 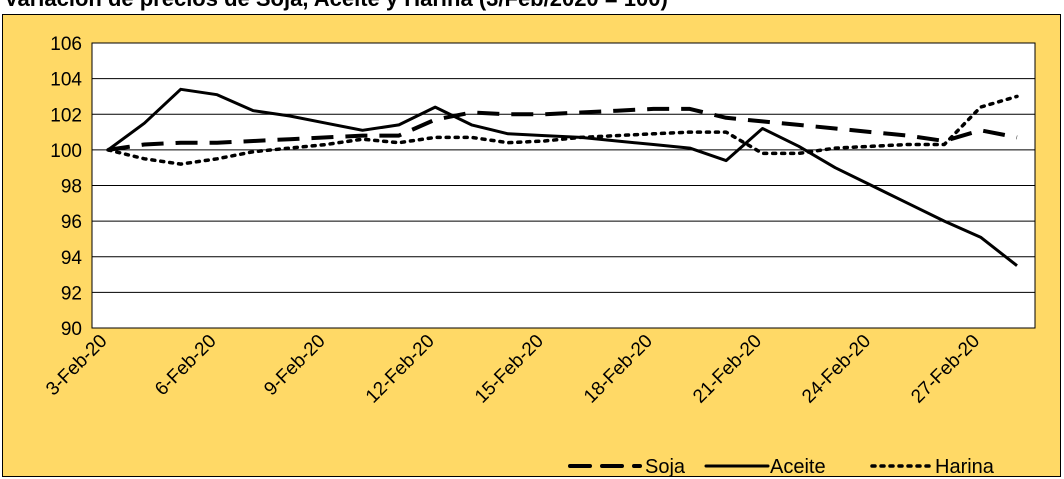 What do you see at coordinates (71, 222) in the screenshot?
I see `y-tick-label-96: 96` at bounding box center [71, 222].